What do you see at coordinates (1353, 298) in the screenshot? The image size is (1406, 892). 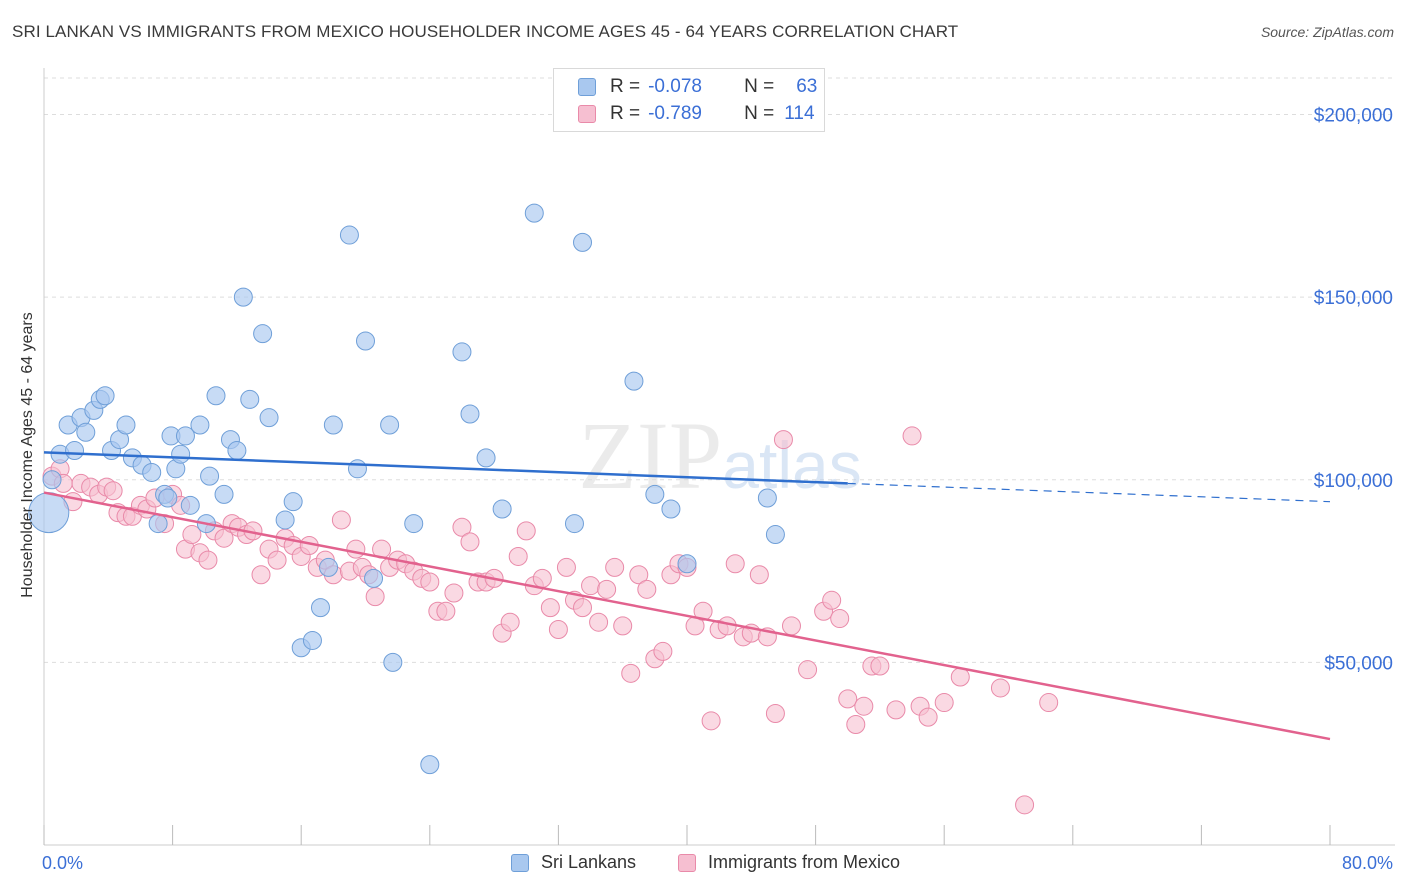 I see `y-tick-label: $150,000` at bounding box center [1353, 298].